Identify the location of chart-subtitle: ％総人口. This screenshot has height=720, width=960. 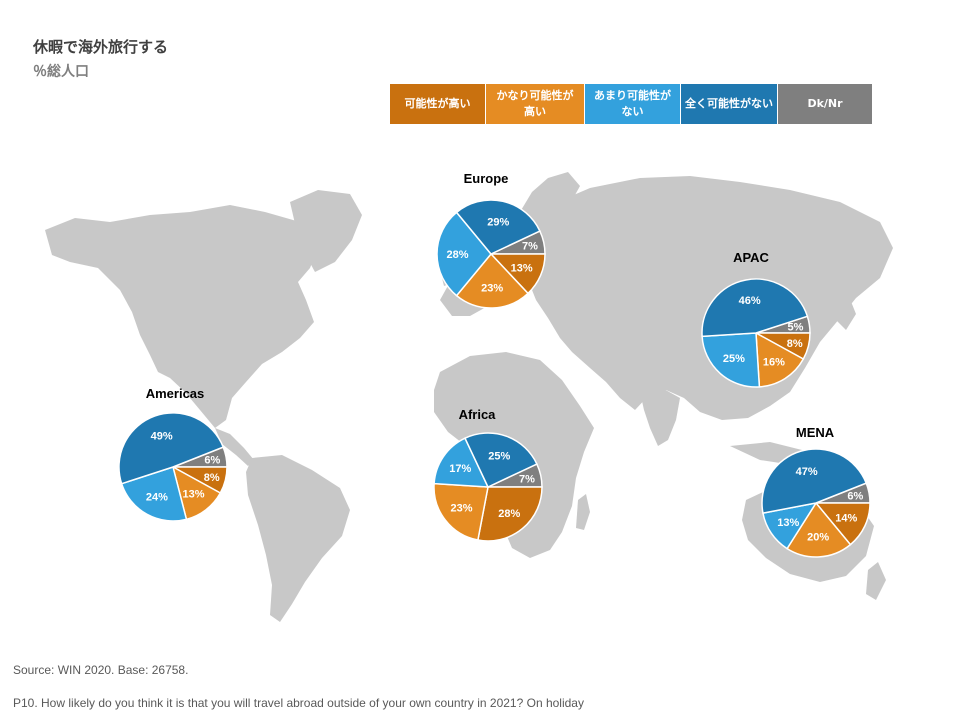
(61, 72).